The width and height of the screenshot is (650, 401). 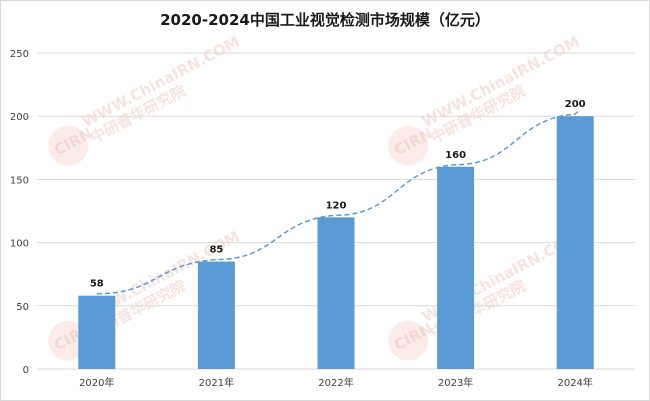 I want to click on y-tick-label: 250, so click(x=19, y=54).